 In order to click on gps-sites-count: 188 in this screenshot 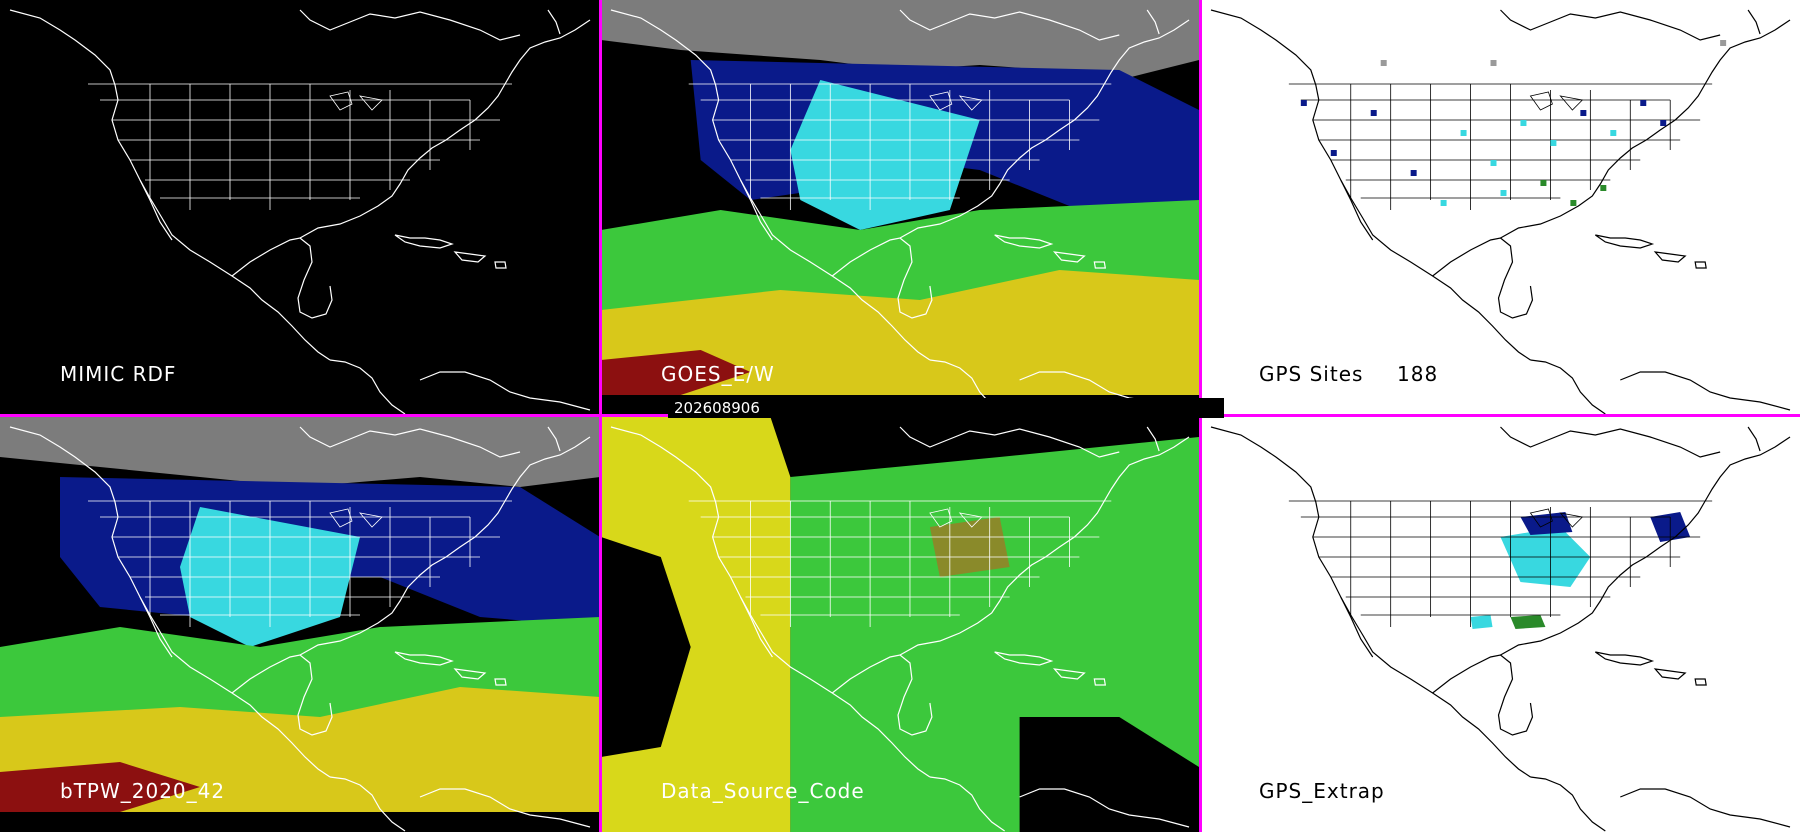, I will do `click(1418, 374)`.